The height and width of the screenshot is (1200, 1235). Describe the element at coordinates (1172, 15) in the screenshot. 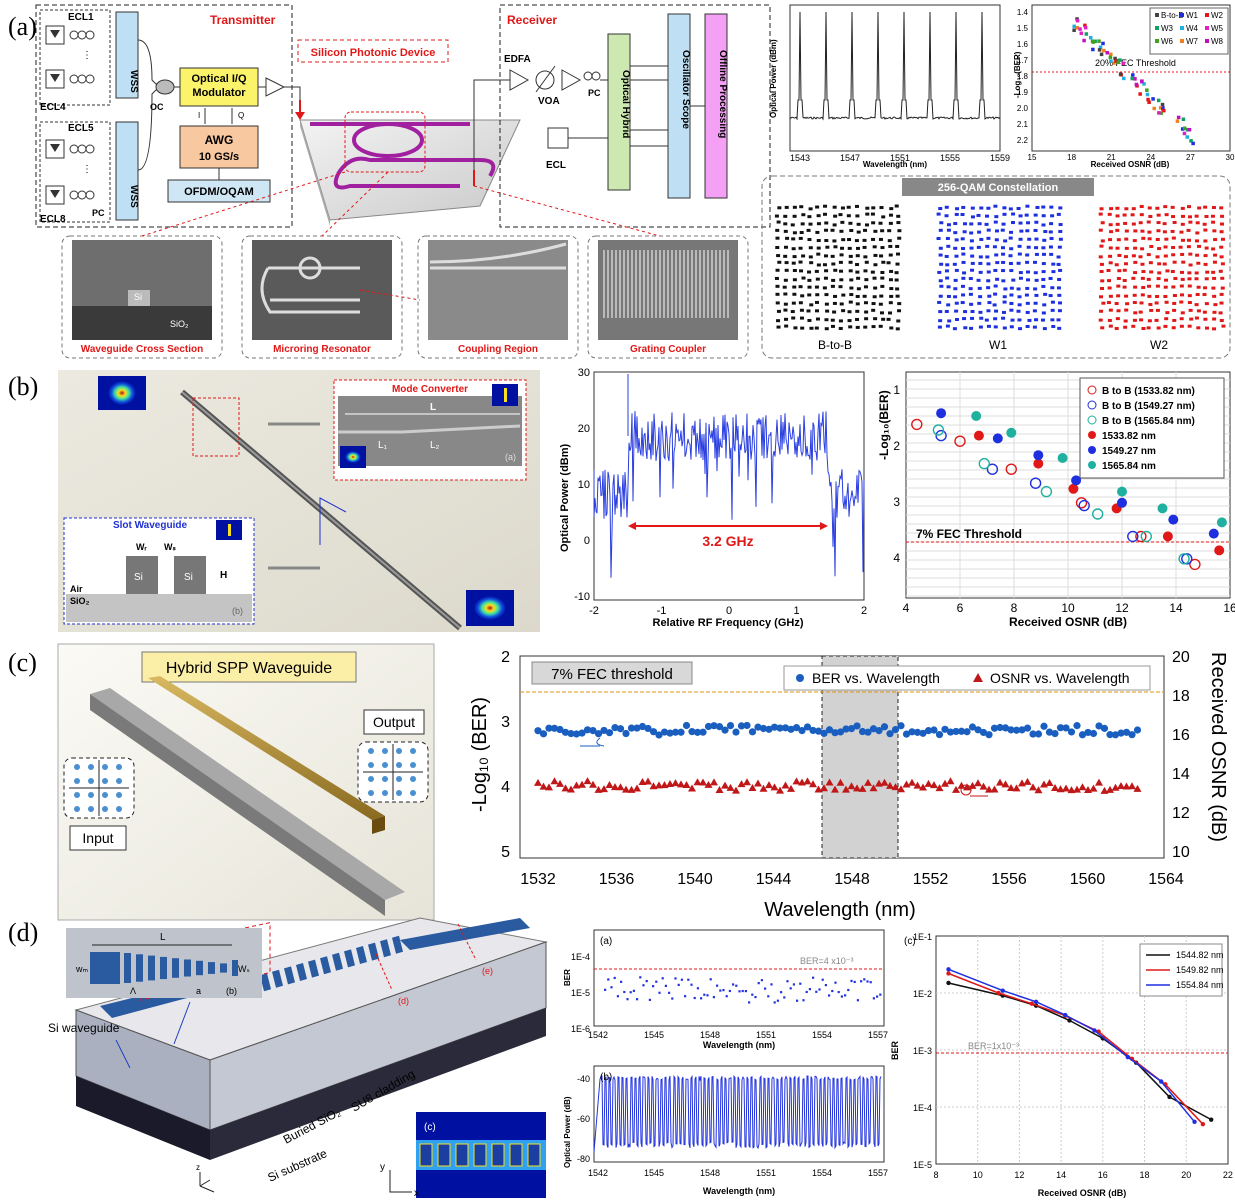

I see `legend-label: B-to-B` at that location.